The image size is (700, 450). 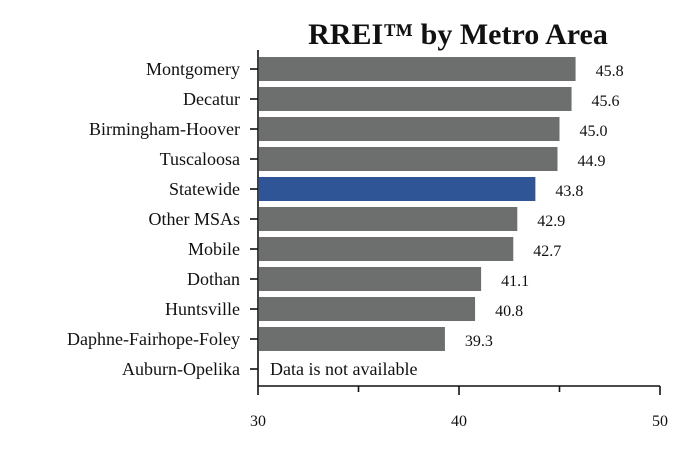 What do you see at coordinates (594, 131) in the screenshot?
I see `value-label-birmingham-hoover: 45.0` at bounding box center [594, 131].